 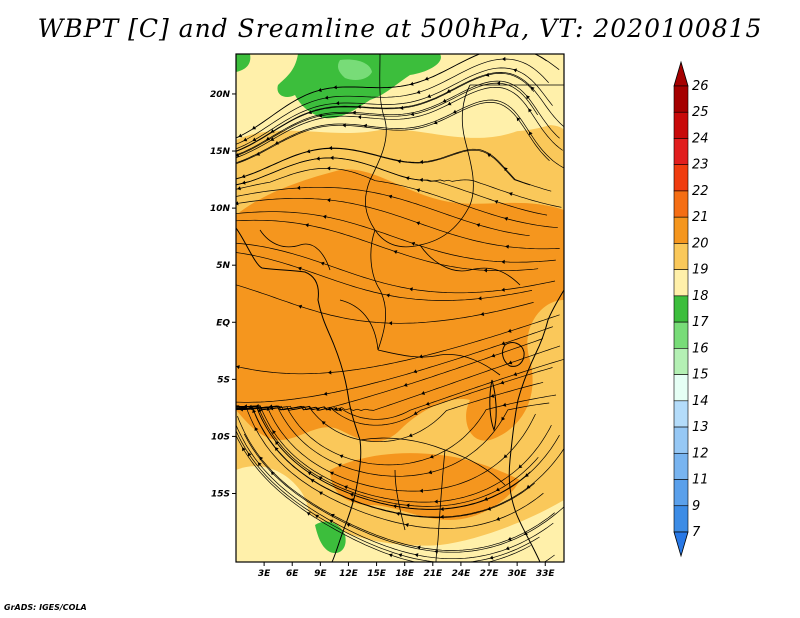 I want to click on lake-tanganyika, so click(x=493, y=405).